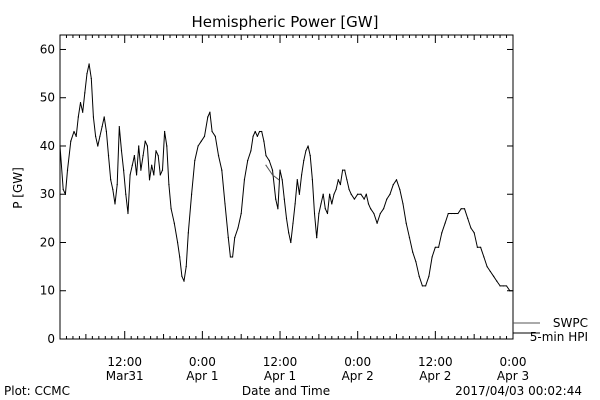 This screenshot has width=600, height=400. I want to click on y-tick-label: 30, so click(47, 194).